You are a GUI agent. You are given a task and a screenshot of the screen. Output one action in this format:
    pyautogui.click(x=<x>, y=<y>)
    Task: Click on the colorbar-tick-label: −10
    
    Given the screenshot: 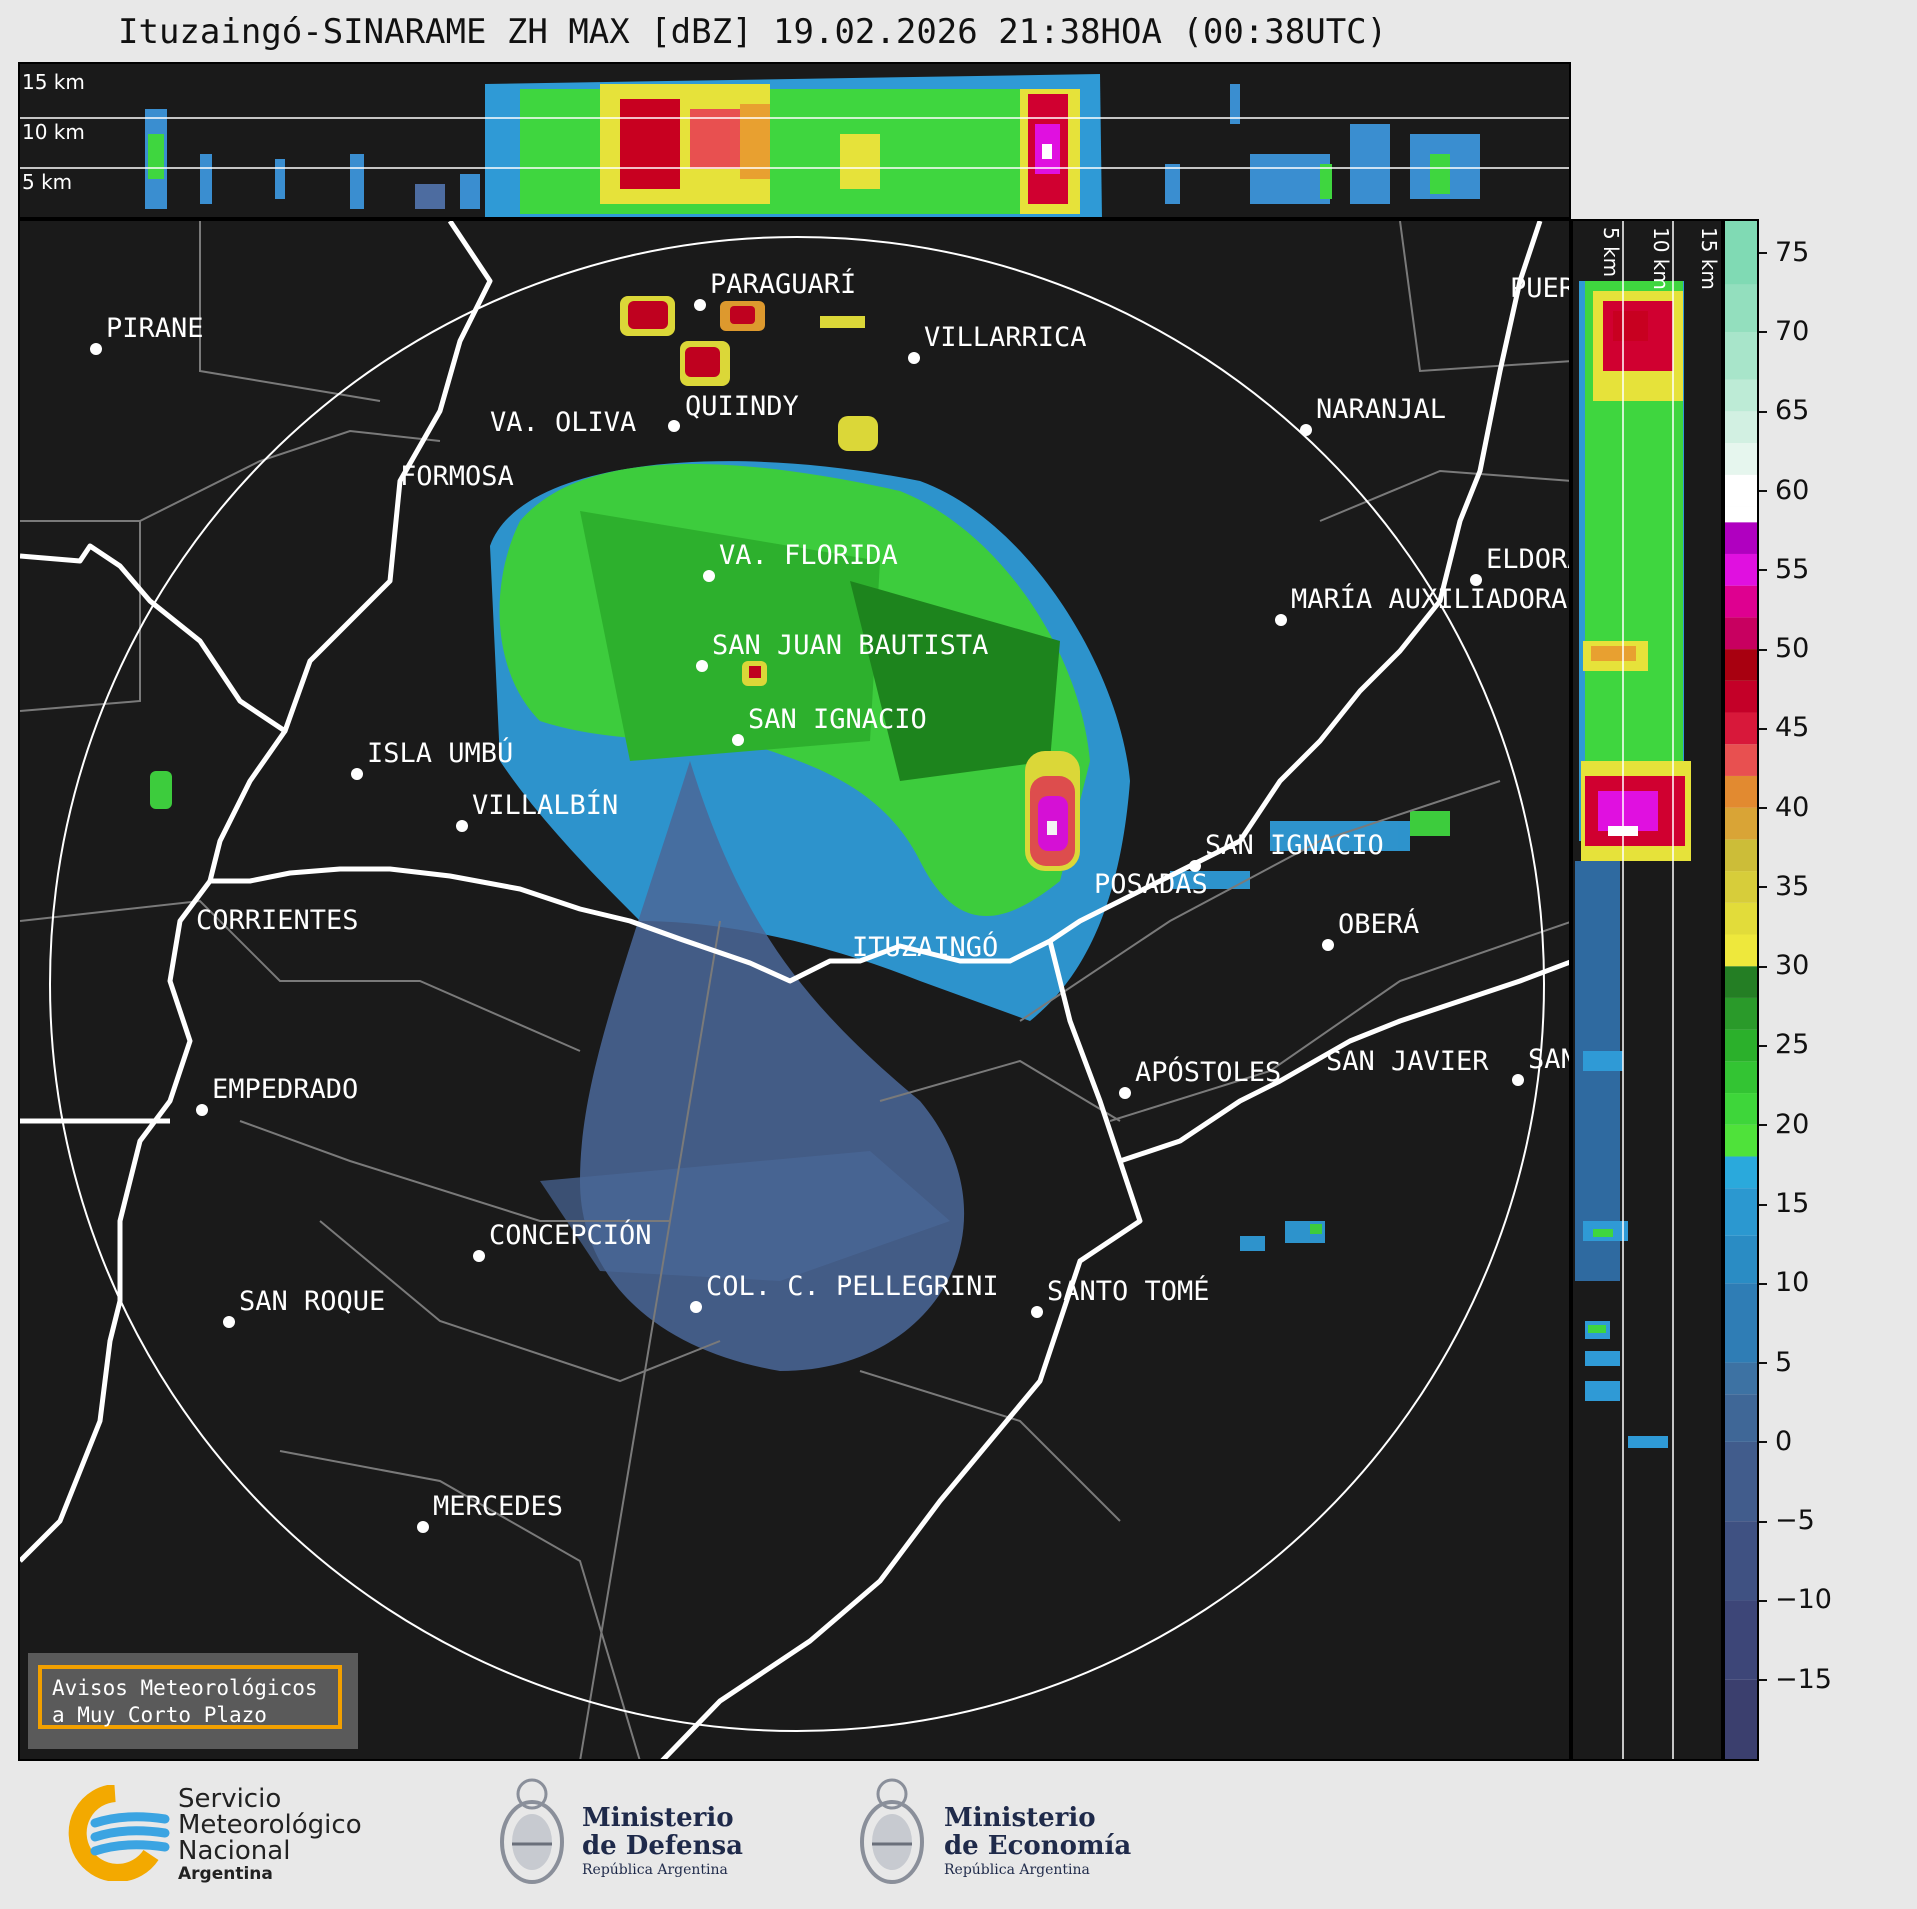 What is the action you would take?
    pyautogui.click(x=1803, y=1600)
    